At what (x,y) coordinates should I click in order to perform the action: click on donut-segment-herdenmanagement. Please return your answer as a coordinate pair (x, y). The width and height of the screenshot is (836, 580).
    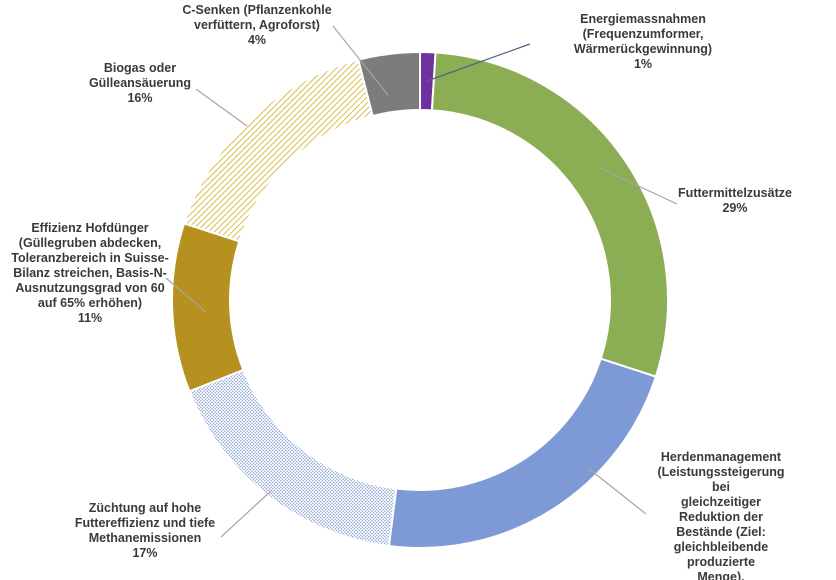
    Looking at the image, I should click on (522, 453).